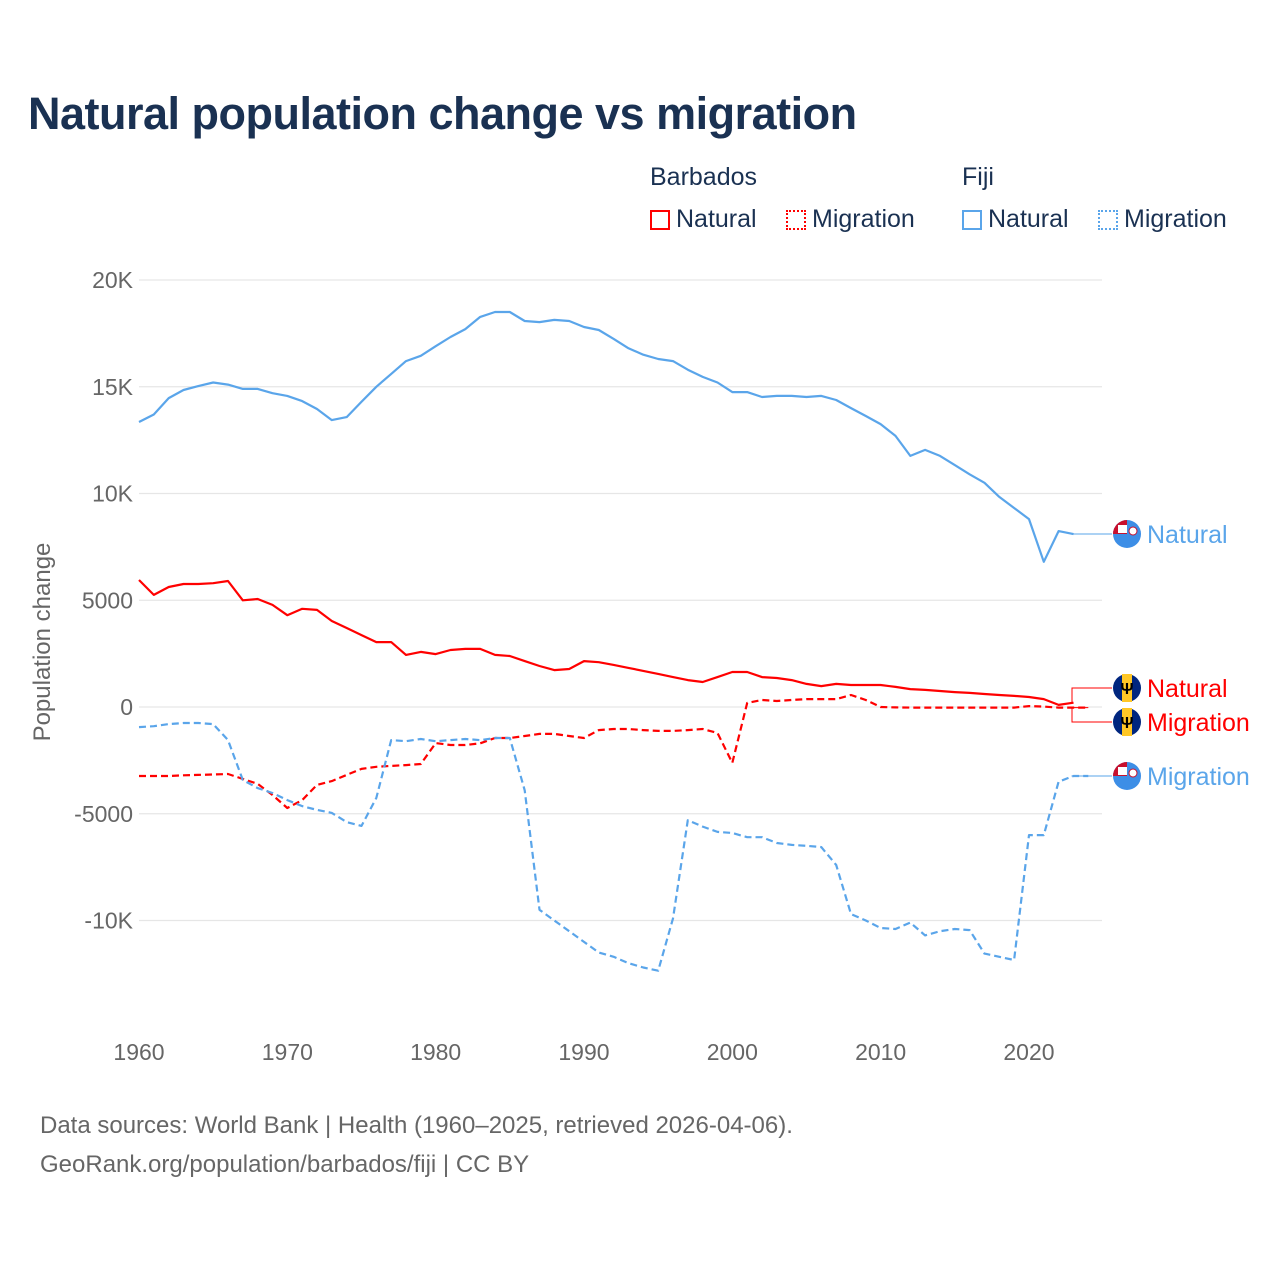  I want to click on legend-item-barbados-migration: Migration, so click(850, 219).